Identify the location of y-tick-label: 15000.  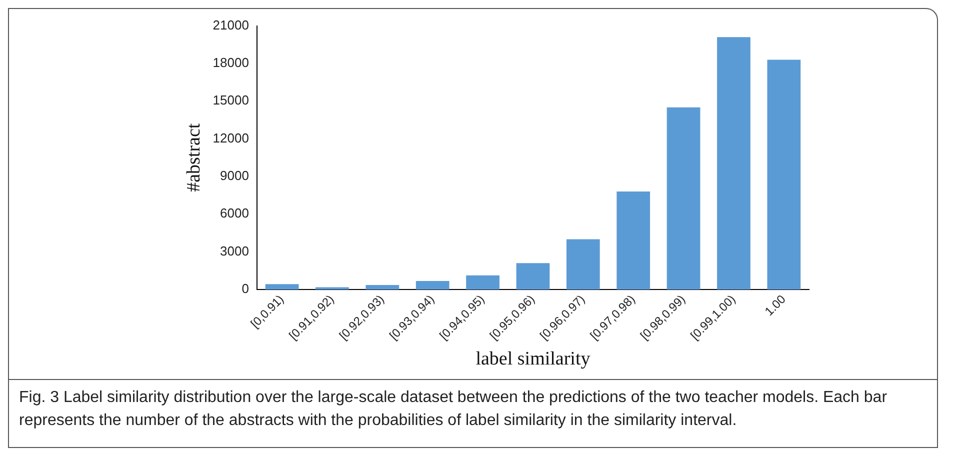
(230, 100).